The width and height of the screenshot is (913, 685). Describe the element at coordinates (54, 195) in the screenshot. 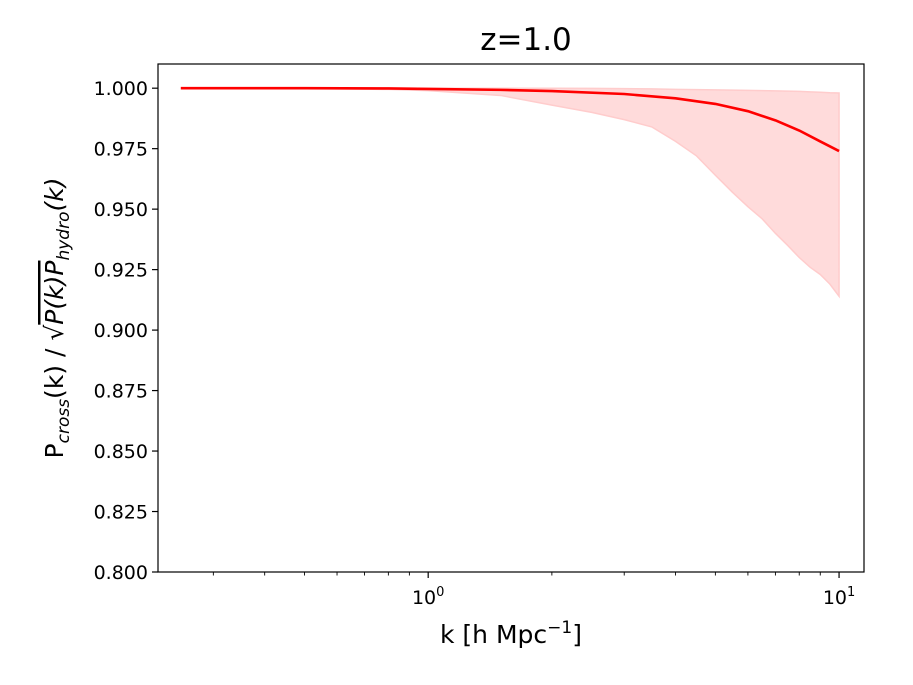

I see `y-axis-label-end: (k)` at that location.